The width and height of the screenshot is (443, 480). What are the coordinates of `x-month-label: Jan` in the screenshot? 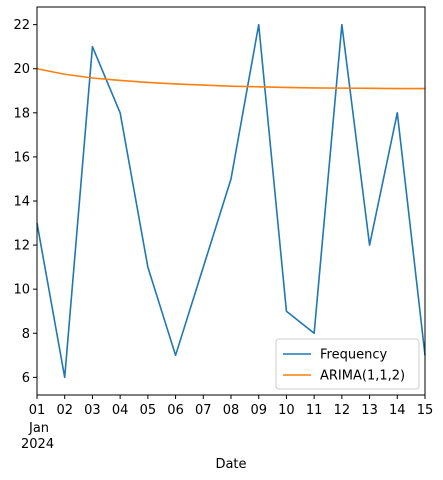 It's located at (38, 428).